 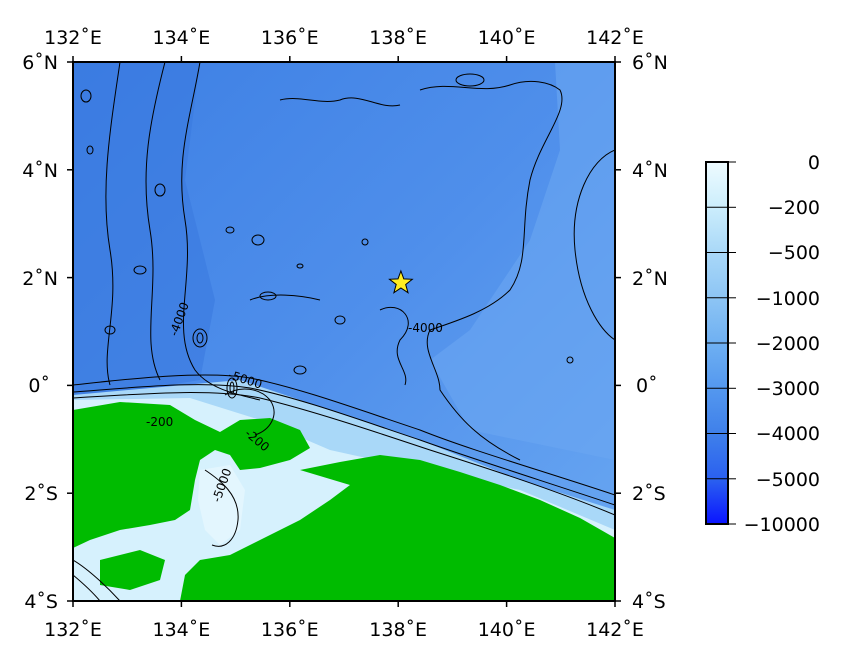 What do you see at coordinates (41, 494) in the screenshot?
I see `lat-label-left: 2˚S` at bounding box center [41, 494].